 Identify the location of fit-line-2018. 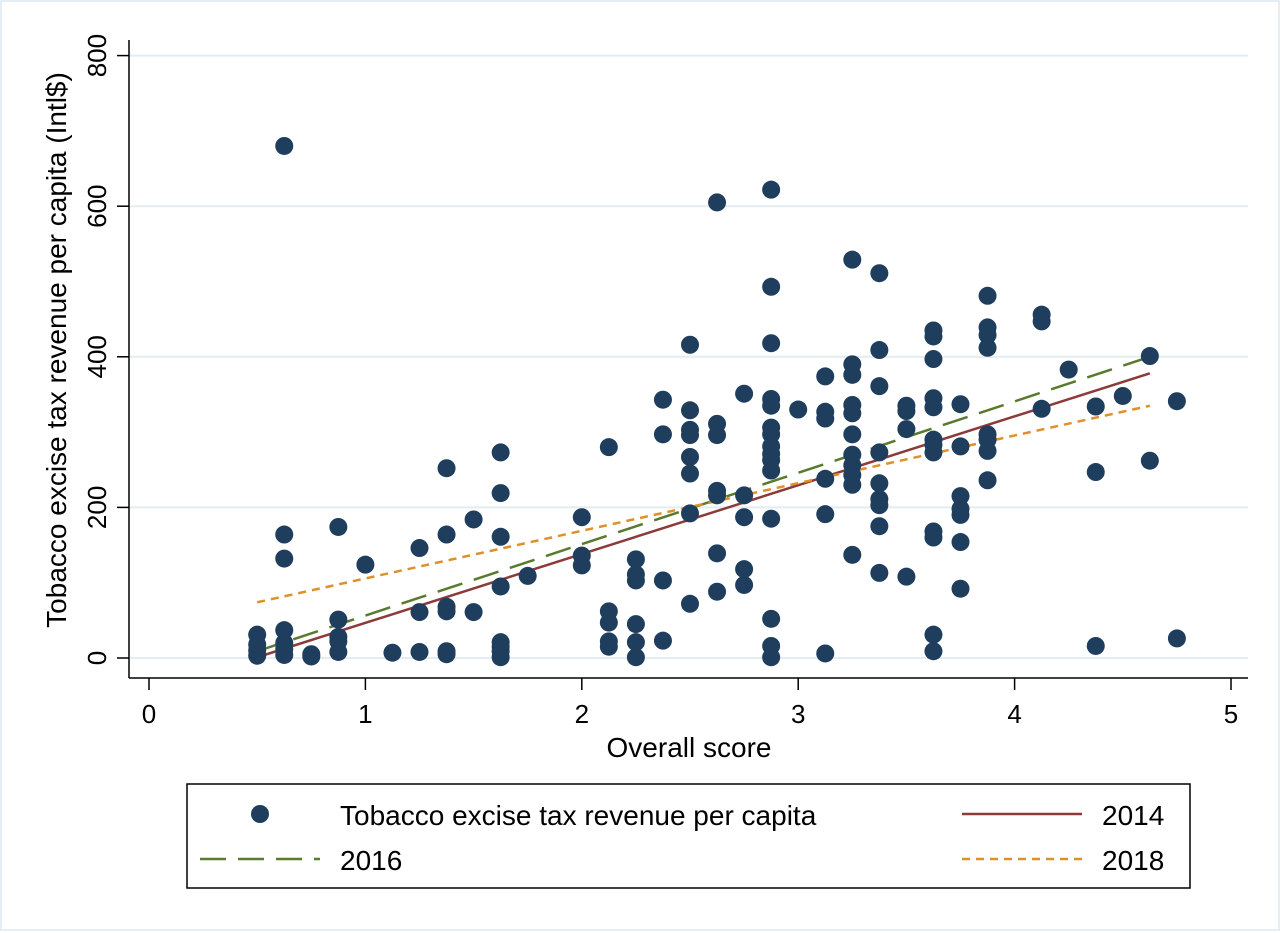
(703, 504).